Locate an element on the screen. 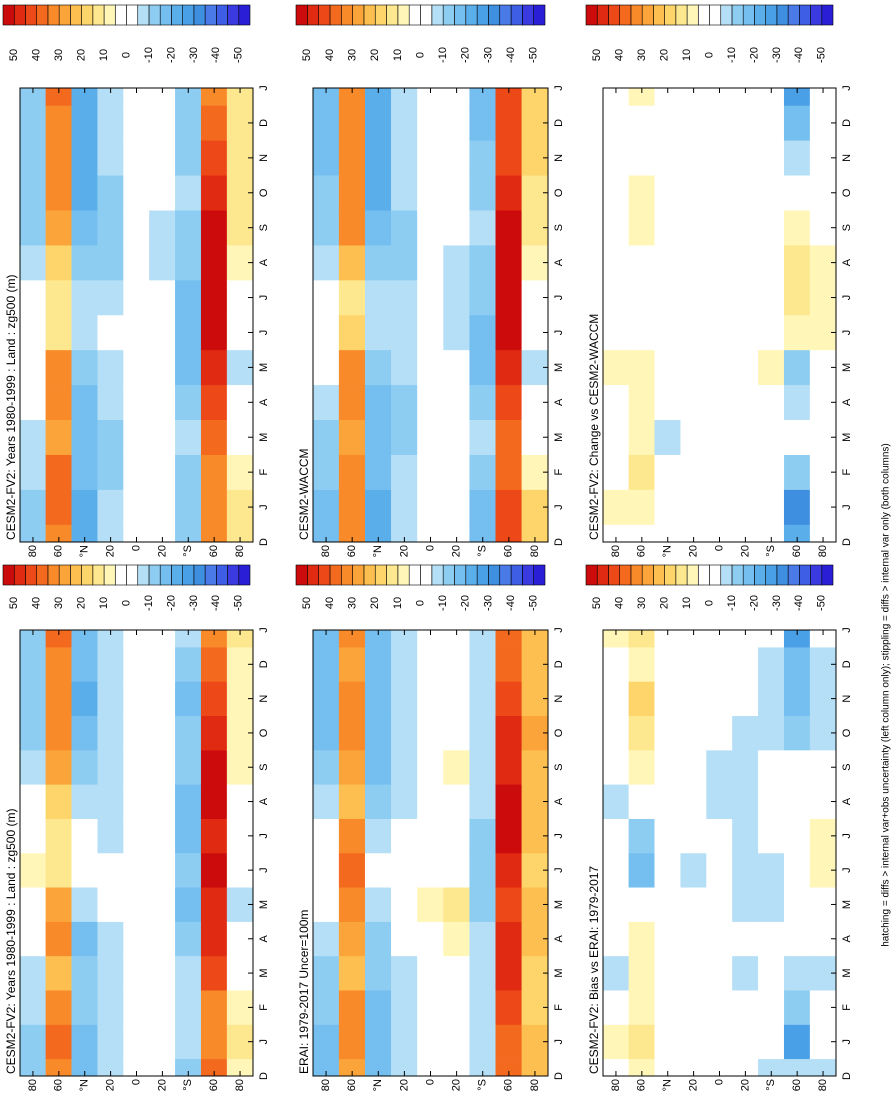  colorbar-label: -10 is located at coordinates (443, 603).